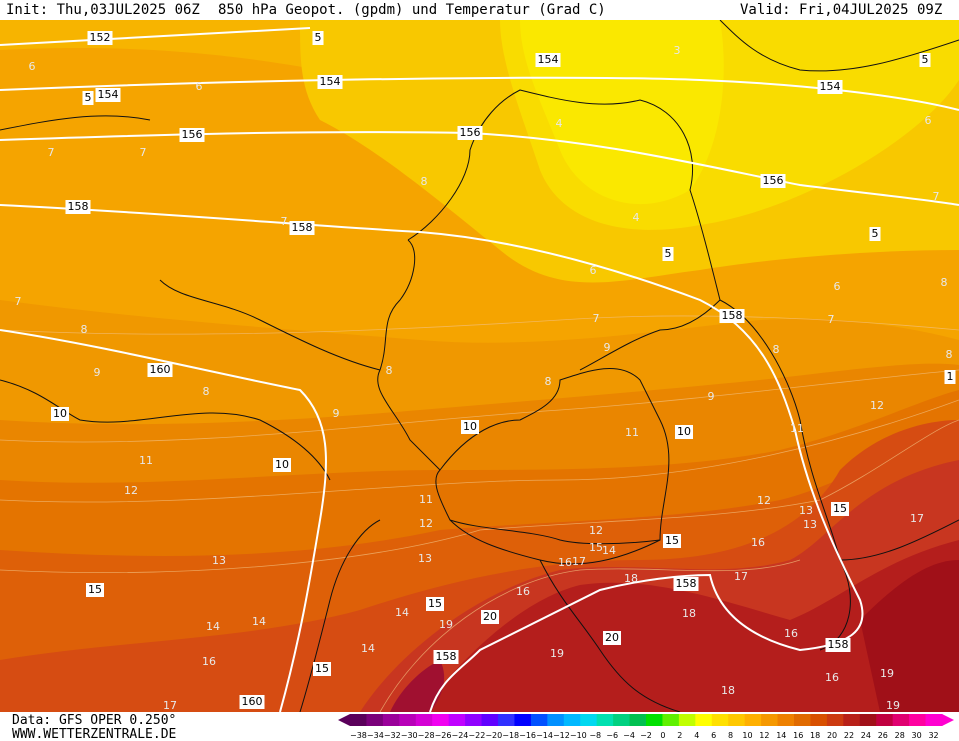  Describe the element at coordinates (866, 735) in the screenshot. I see `colorbar-label: 24` at that location.